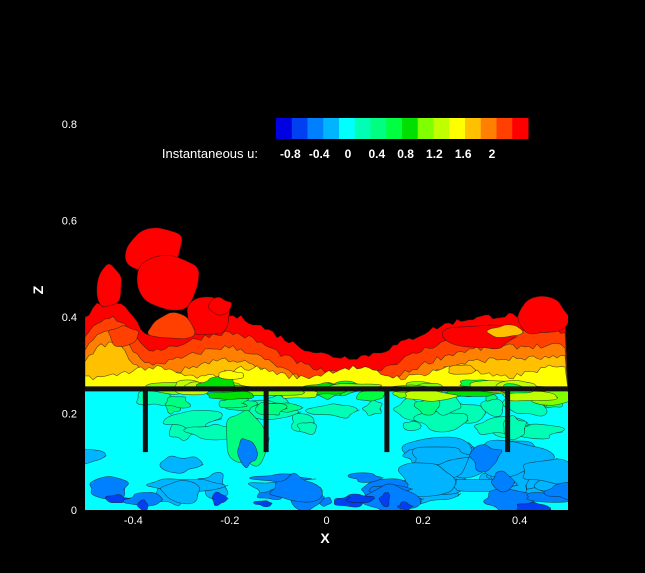 The height and width of the screenshot is (573, 645). I want to click on y-tick-label: 0.6, so click(69, 222).